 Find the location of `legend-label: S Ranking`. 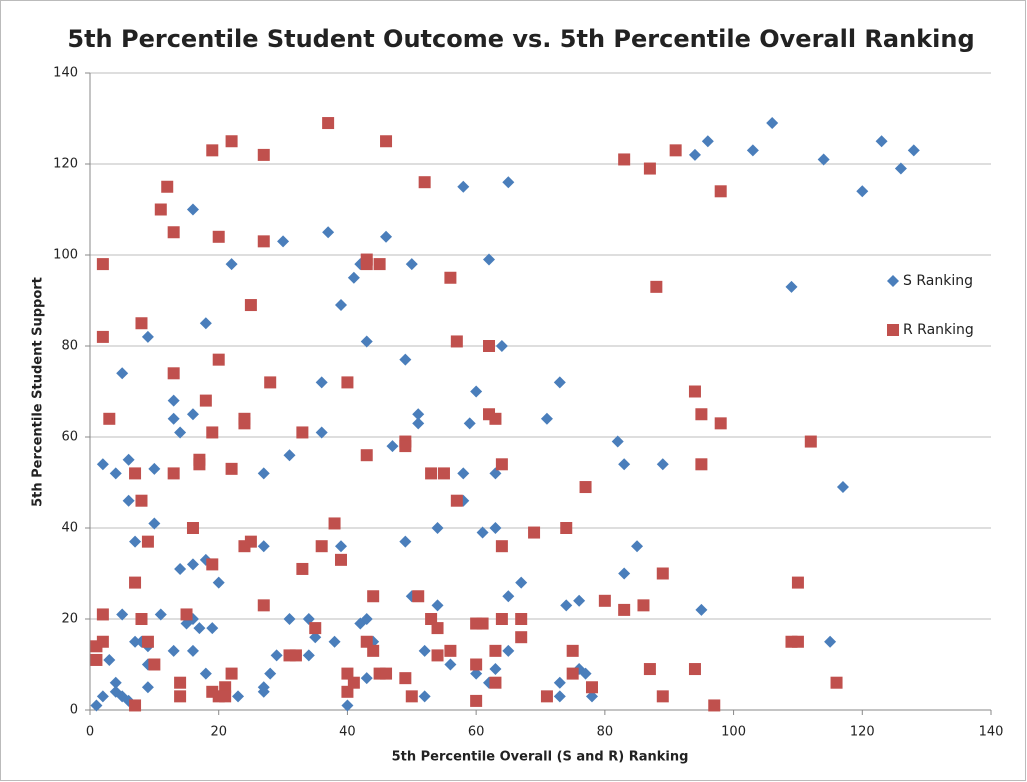

legend-label: S Ranking is located at coordinates (938, 281).